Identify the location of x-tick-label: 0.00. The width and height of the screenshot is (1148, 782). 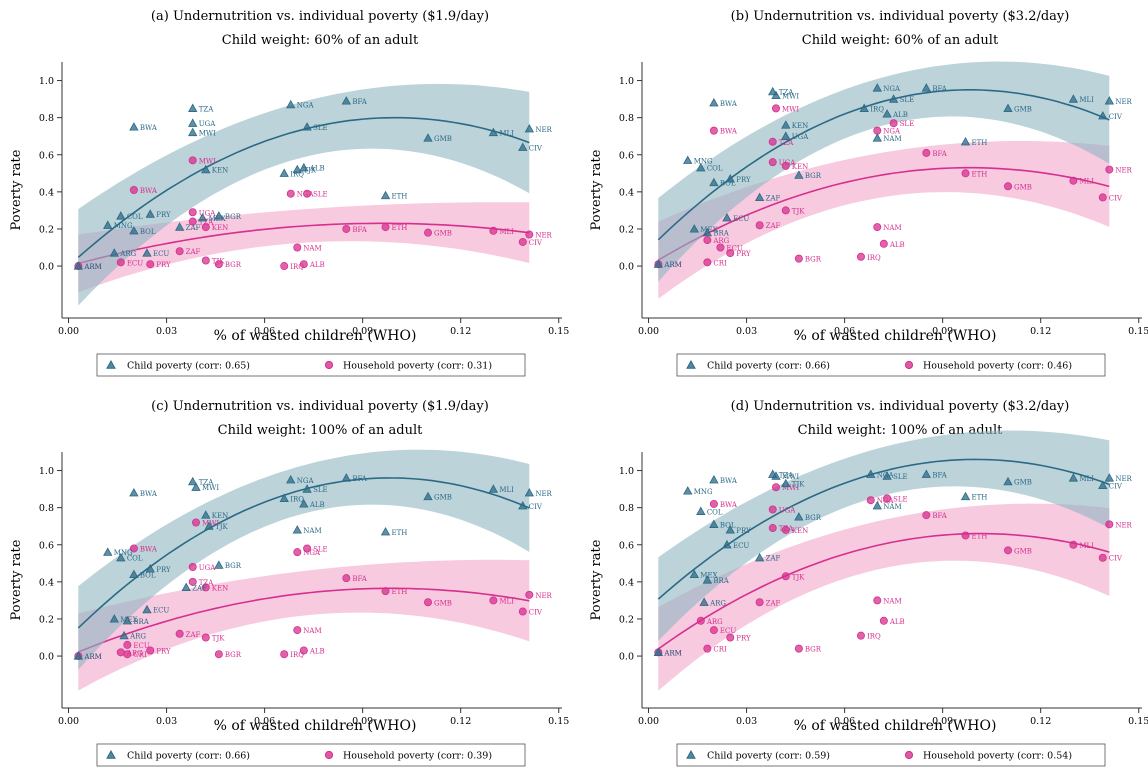
(68, 721).